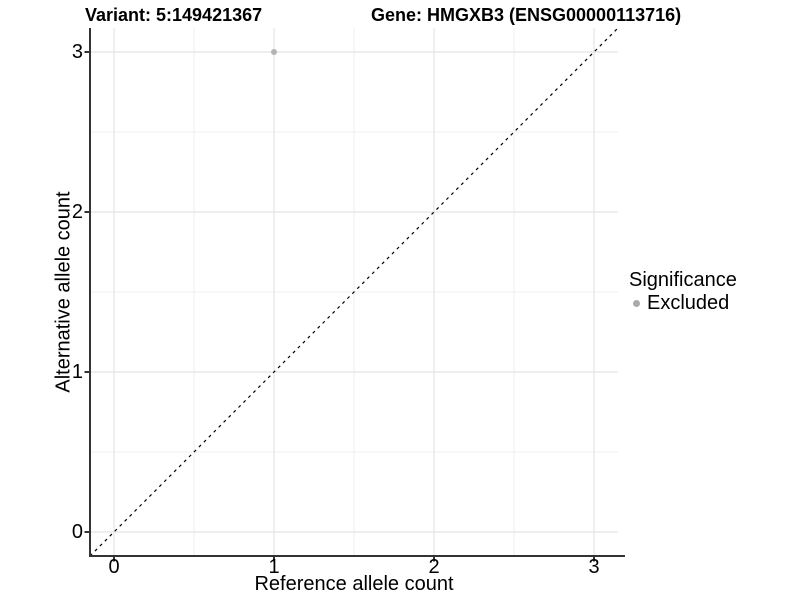 Image resolution: width=800 pixels, height=600 pixels. Describe the element at coordinates (683, 280) in the screenshot. I see `legend-title: Significance` at that location.